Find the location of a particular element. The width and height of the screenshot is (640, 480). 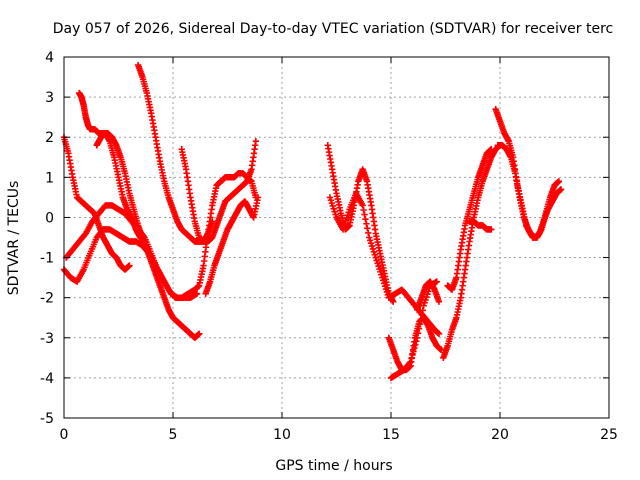

x-axis-label: GPS time / hours is located at coordinates (333, 466).